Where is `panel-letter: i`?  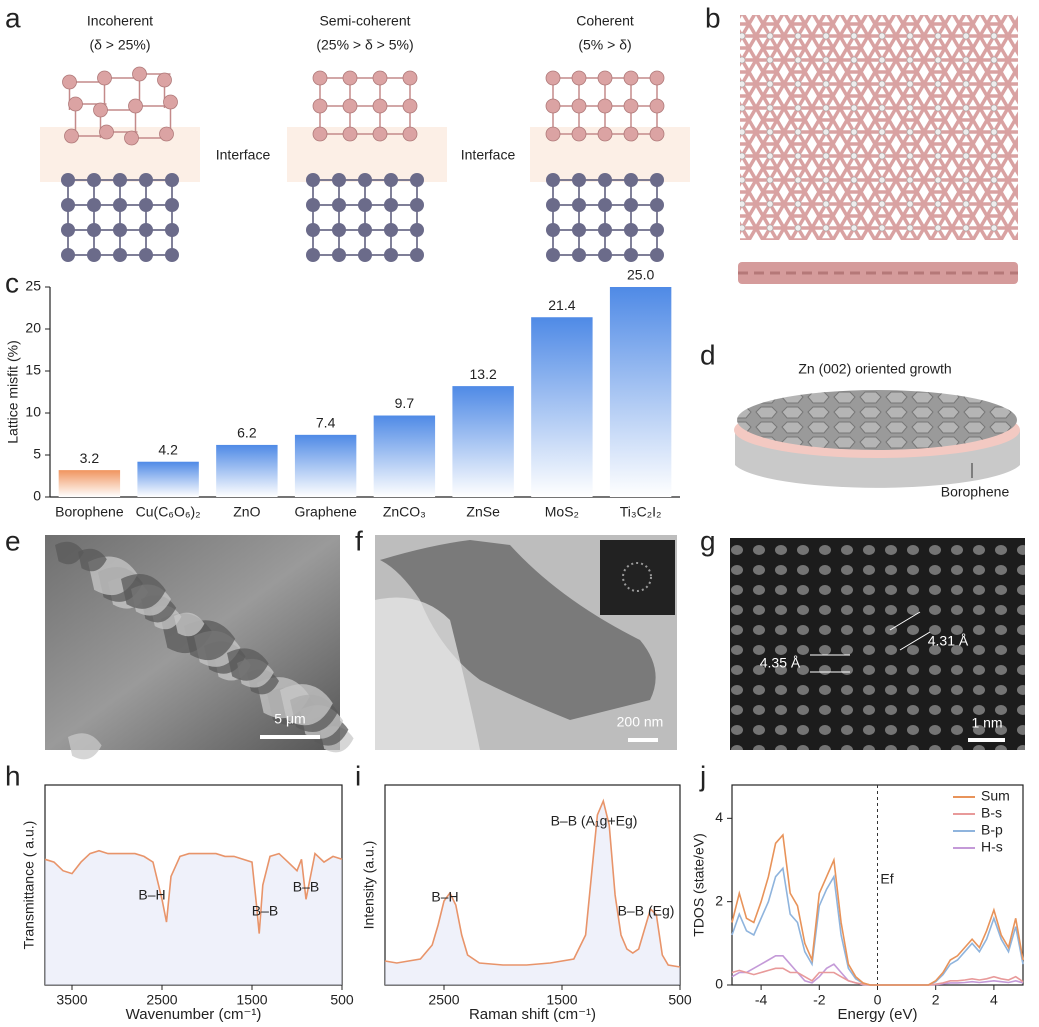
panel-letter: i is located at coordinates (358, 775).